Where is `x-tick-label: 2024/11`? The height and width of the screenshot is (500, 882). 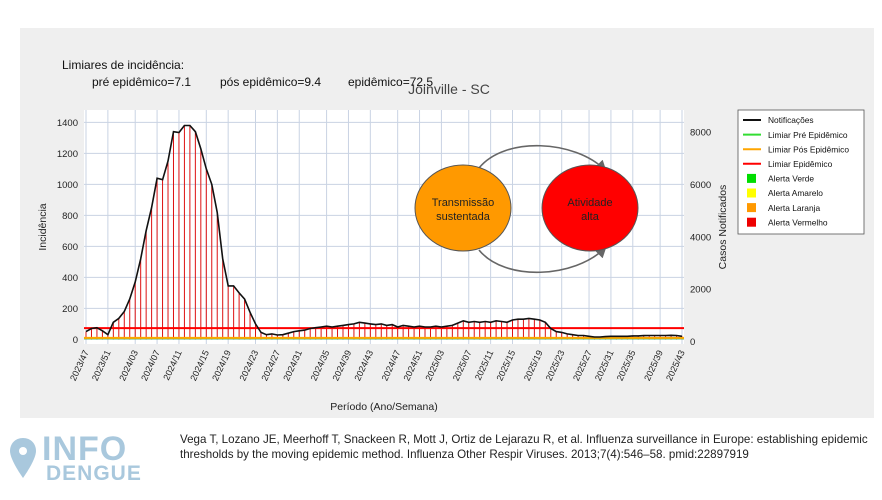
x-tick-label: 2024/11 is located at coordinates (172, 365).